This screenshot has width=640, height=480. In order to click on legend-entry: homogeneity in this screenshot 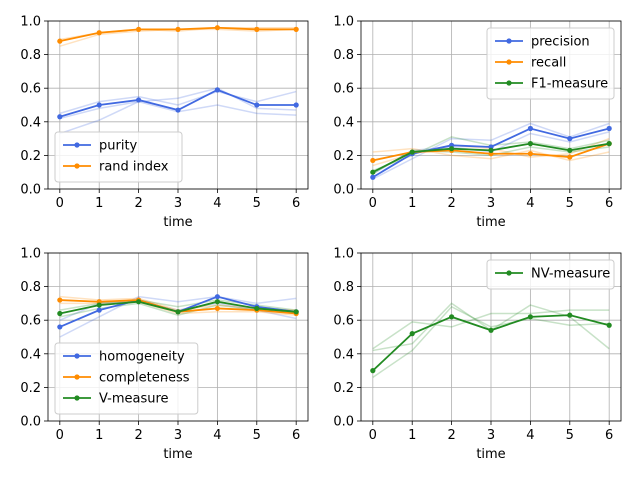, I will do `click(124, 357)`.